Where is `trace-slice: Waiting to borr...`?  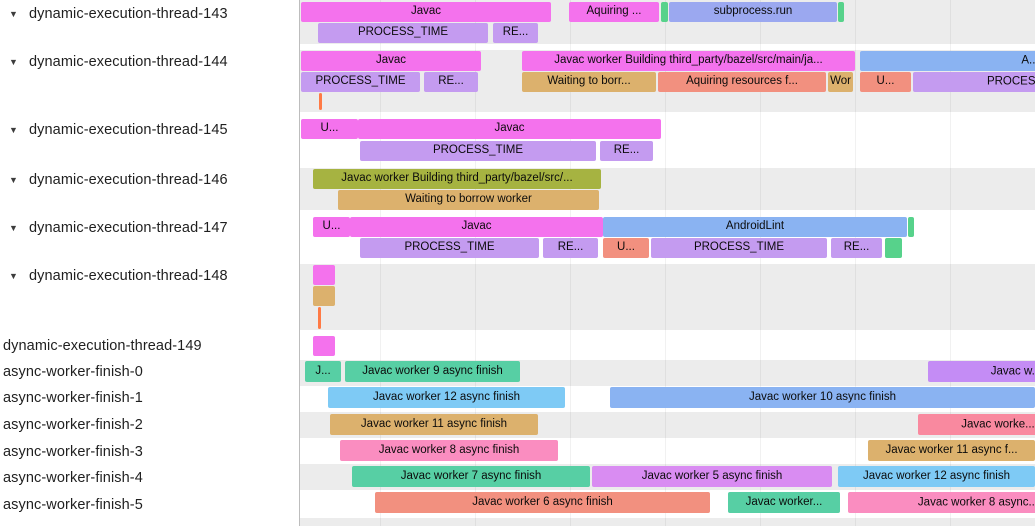 trace-slice: Waiting to borr... is located at coordinates (589, 82).